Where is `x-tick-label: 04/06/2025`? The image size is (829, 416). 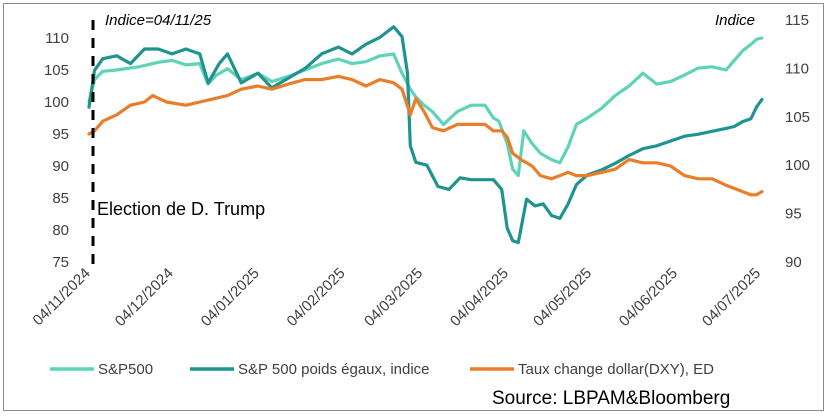
x-tick-label: 04/06/2025 is located at coordinates (648, 297).